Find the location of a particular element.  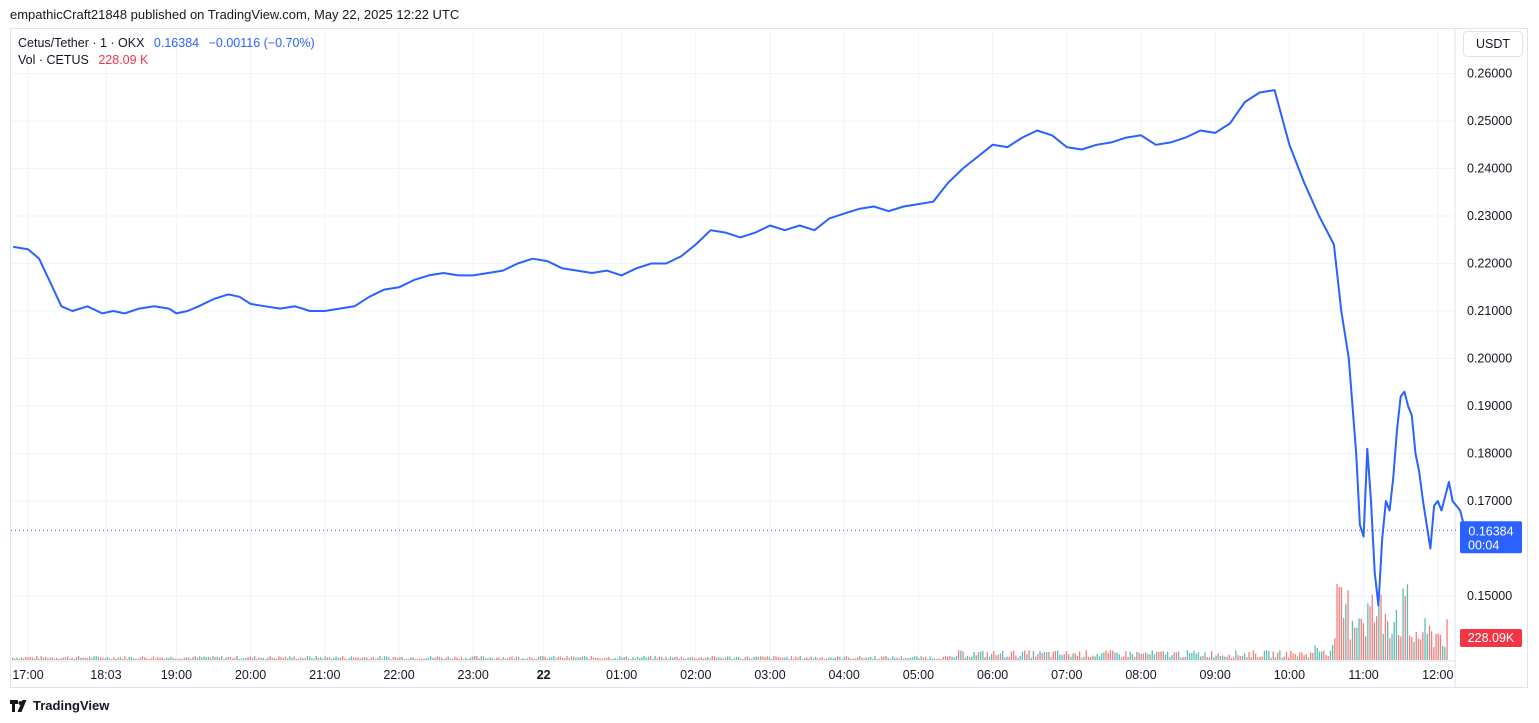

y-tick-label: 0.26000 is located at coordinates (1489, 74).